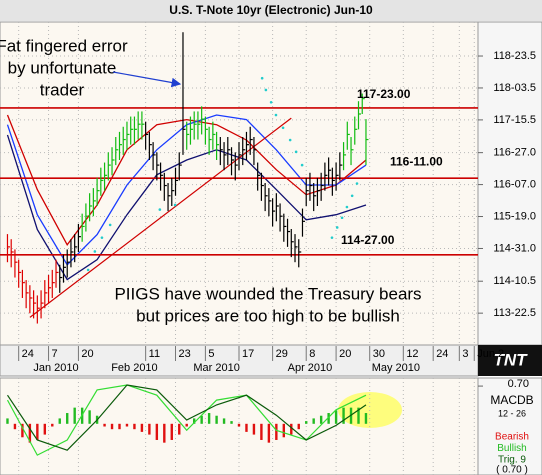 Image resolution: width=542 pixels, height=475 pixels. Describe the element at coordinates (514, 248) in the screenshot. I see `y-tick-label: 114-31.0` at that location.